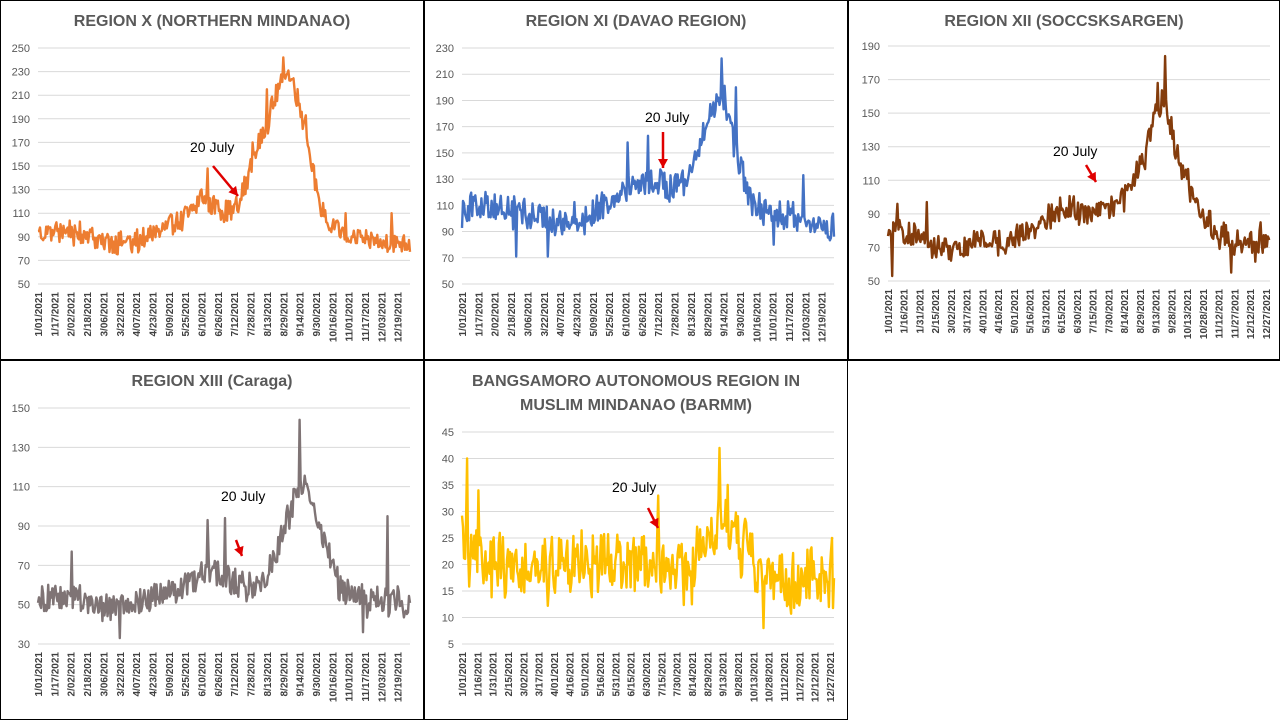  I want to click on x-tick-label: 4/01/2021, so click(983, 311).